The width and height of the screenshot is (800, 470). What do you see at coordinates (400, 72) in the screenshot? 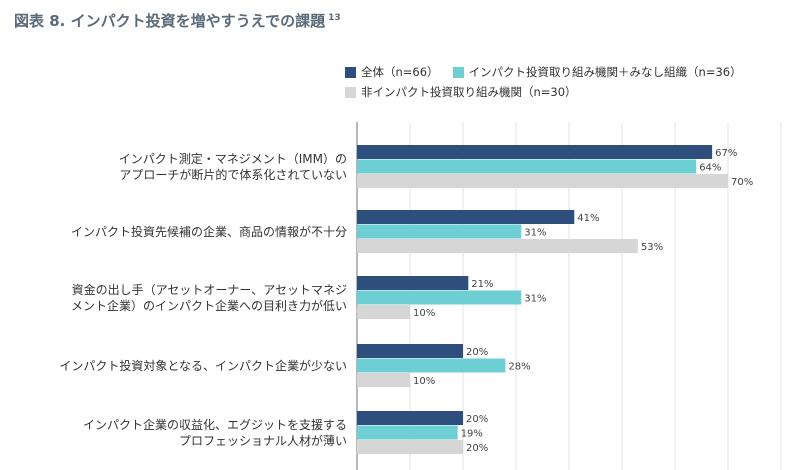
I see `legend-label-0: 全体（n=66）` at bounding box center [400, 72].